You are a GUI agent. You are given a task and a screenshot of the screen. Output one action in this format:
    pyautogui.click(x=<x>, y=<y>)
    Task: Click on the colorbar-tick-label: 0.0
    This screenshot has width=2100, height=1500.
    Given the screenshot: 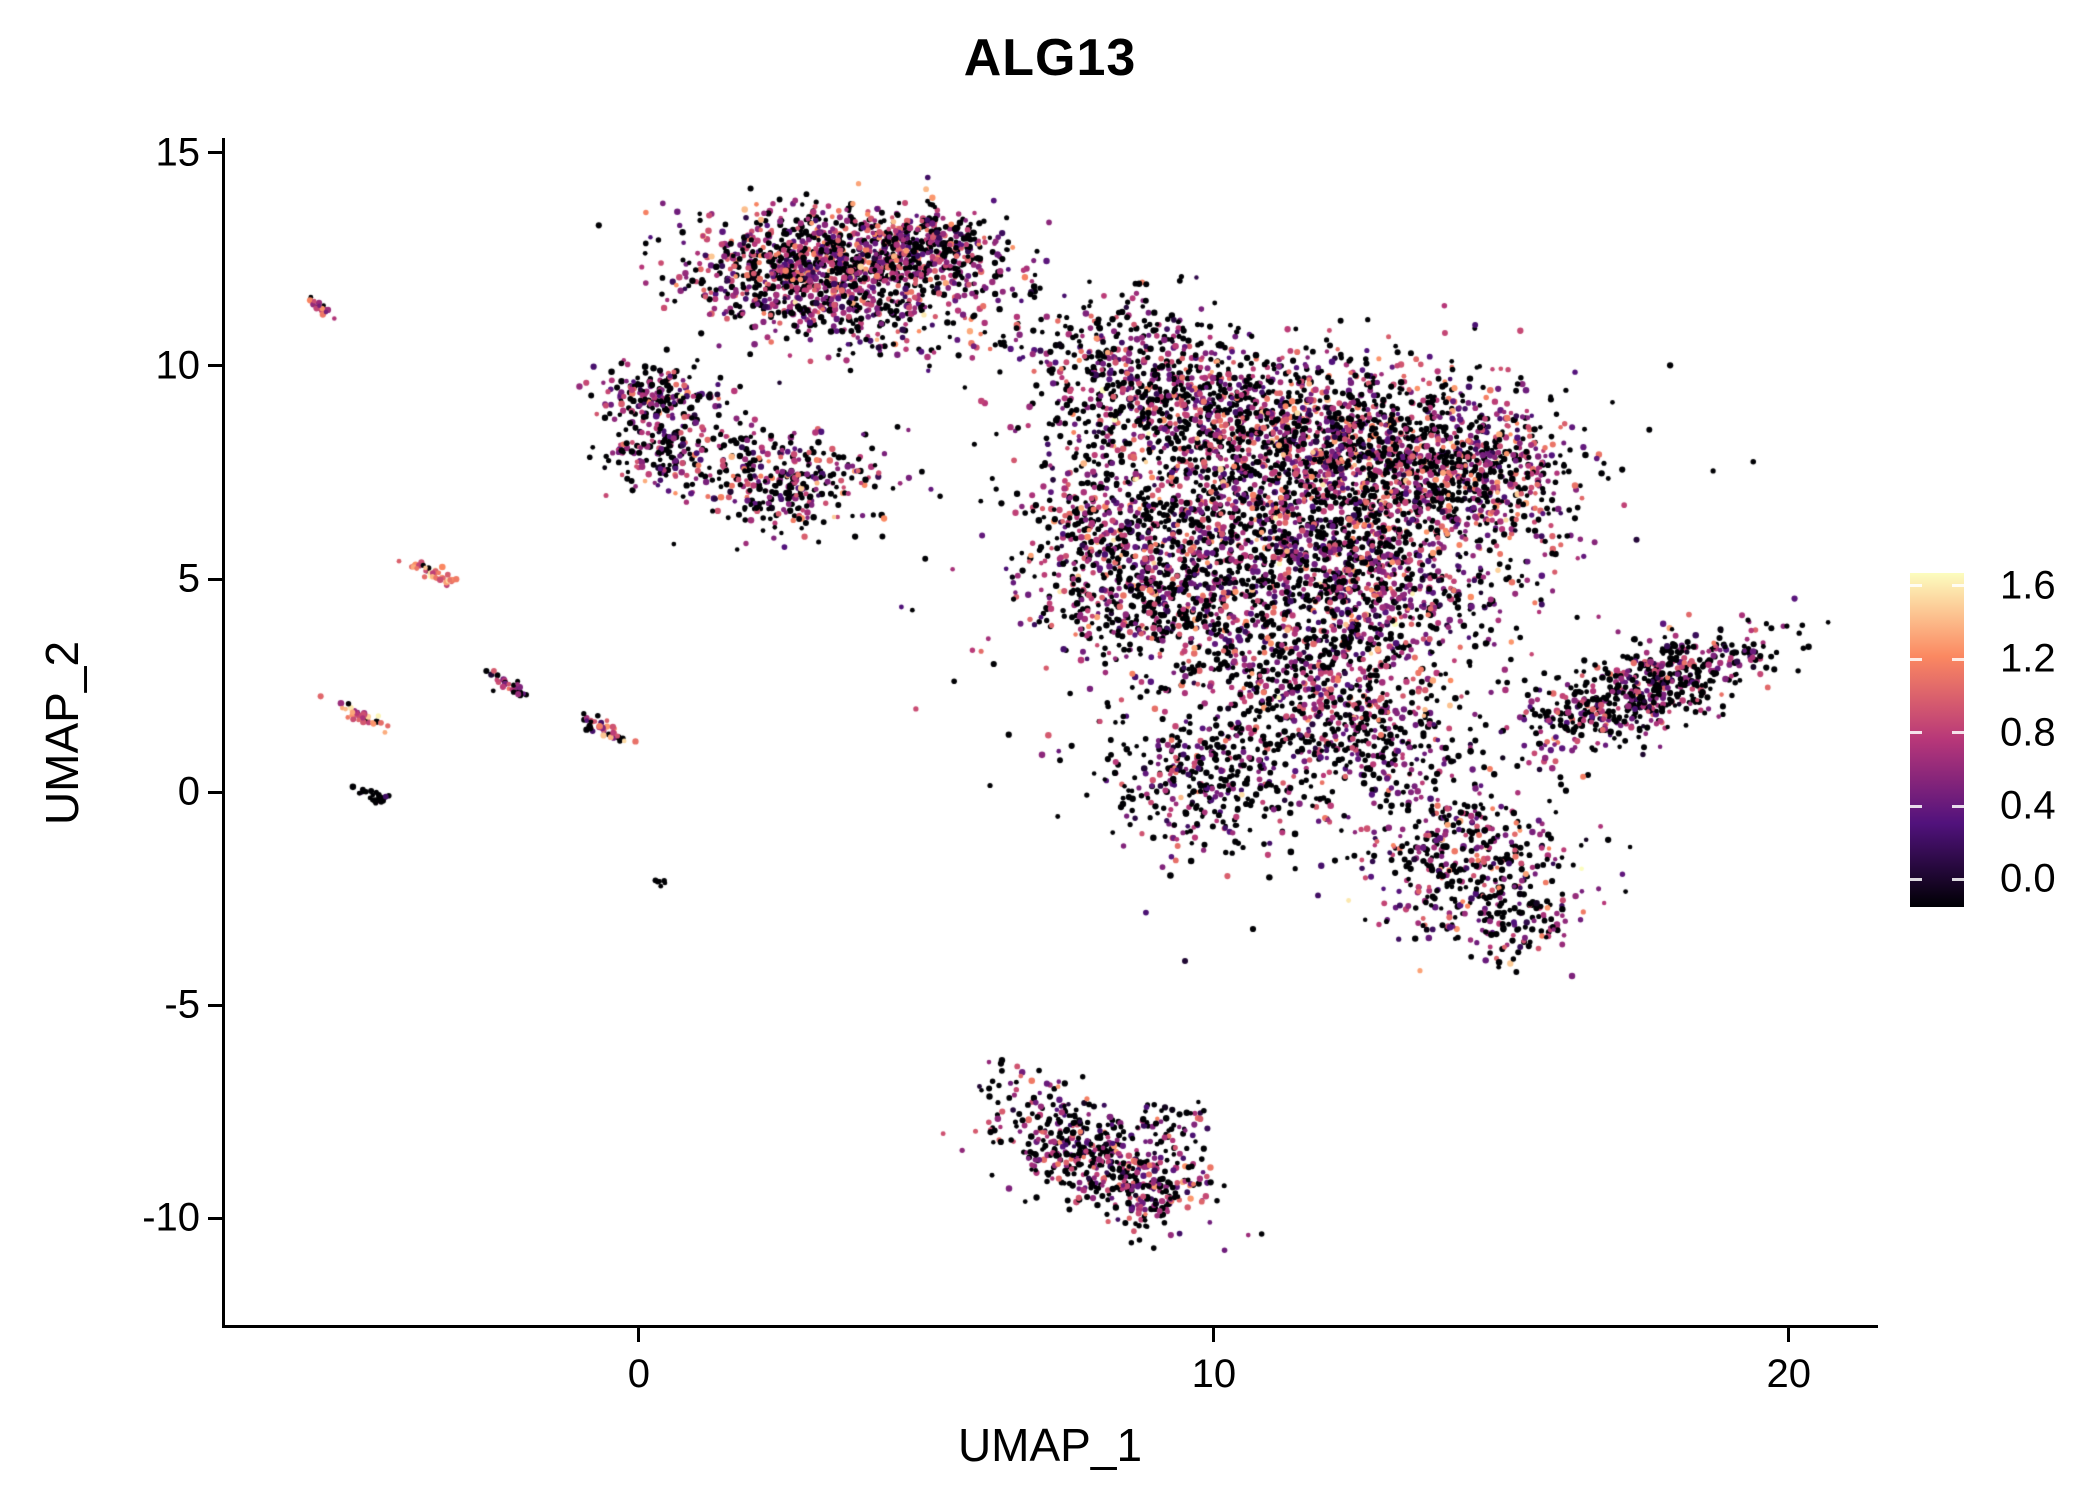 What is the action you would take?
    pyautogui.click(x=2028, y=878)
    